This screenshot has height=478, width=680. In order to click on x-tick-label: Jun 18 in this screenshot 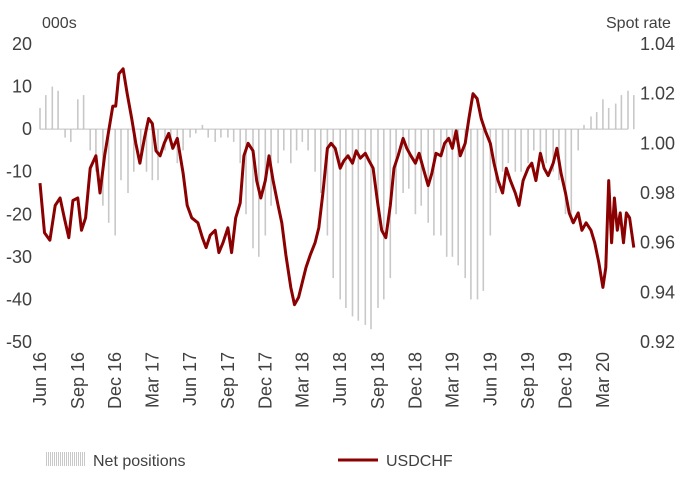, I will do `click(340, 379)`.